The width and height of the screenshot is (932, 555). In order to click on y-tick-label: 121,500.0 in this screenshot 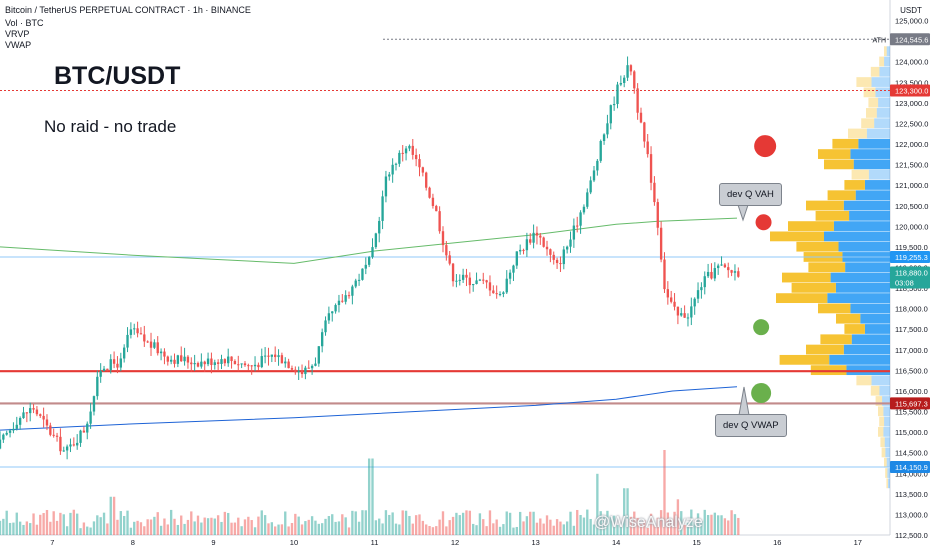, I will do `click(911, 165)`.